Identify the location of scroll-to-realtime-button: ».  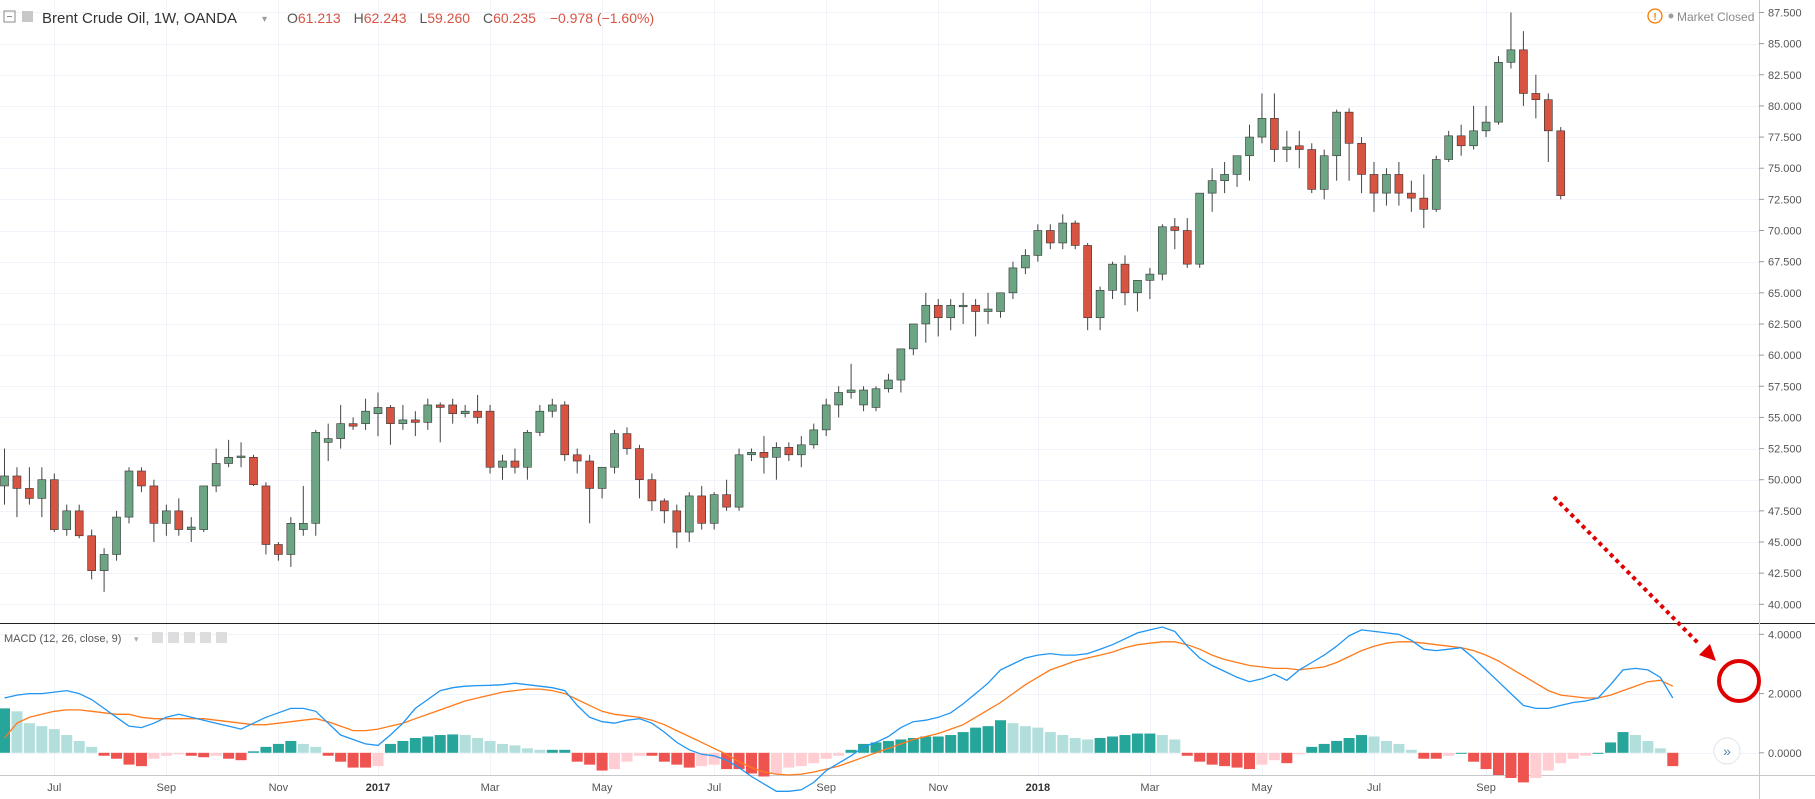
(1727, 751).